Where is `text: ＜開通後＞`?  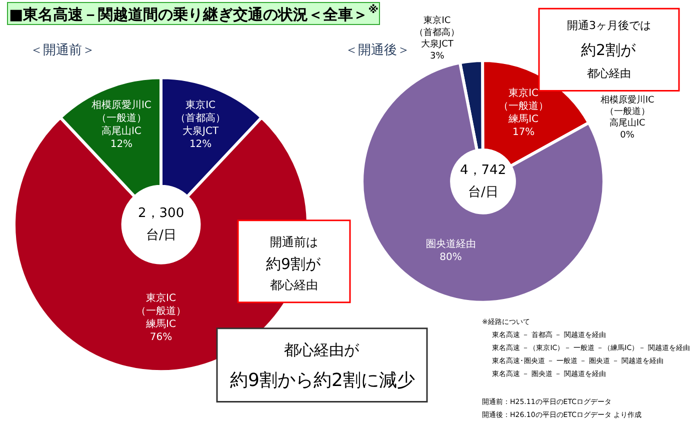
text: ＜開通後＞ is located at coordinates (377, 50).